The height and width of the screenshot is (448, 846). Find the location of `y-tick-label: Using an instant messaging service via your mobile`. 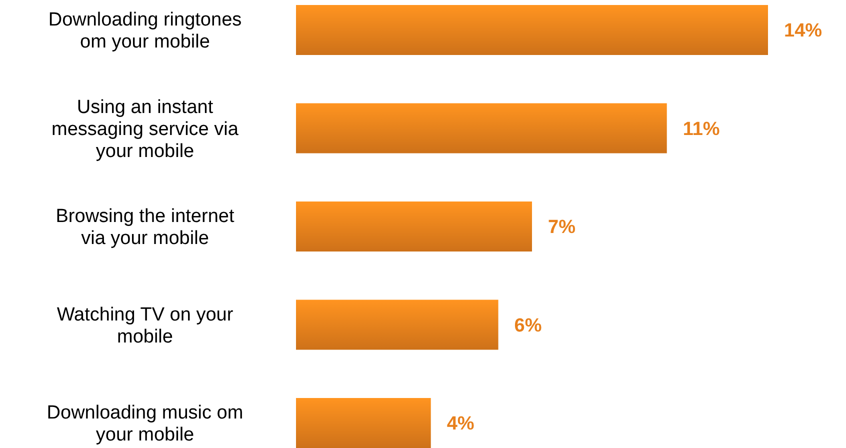

y-tick-label: Using an instant messaging service via your mobile is located at coordinates (145, 129).